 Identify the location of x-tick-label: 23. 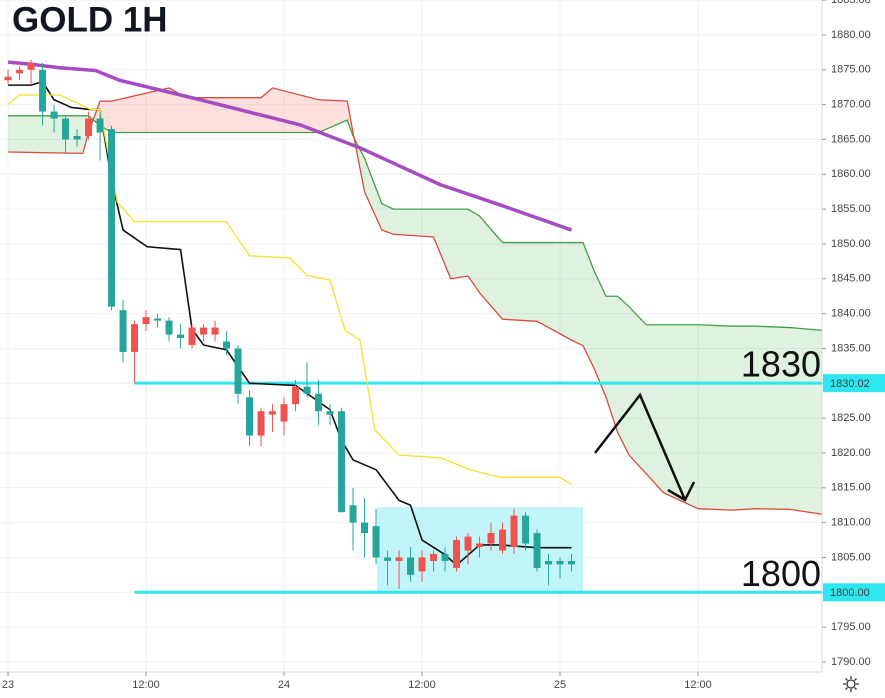
(8, 685).